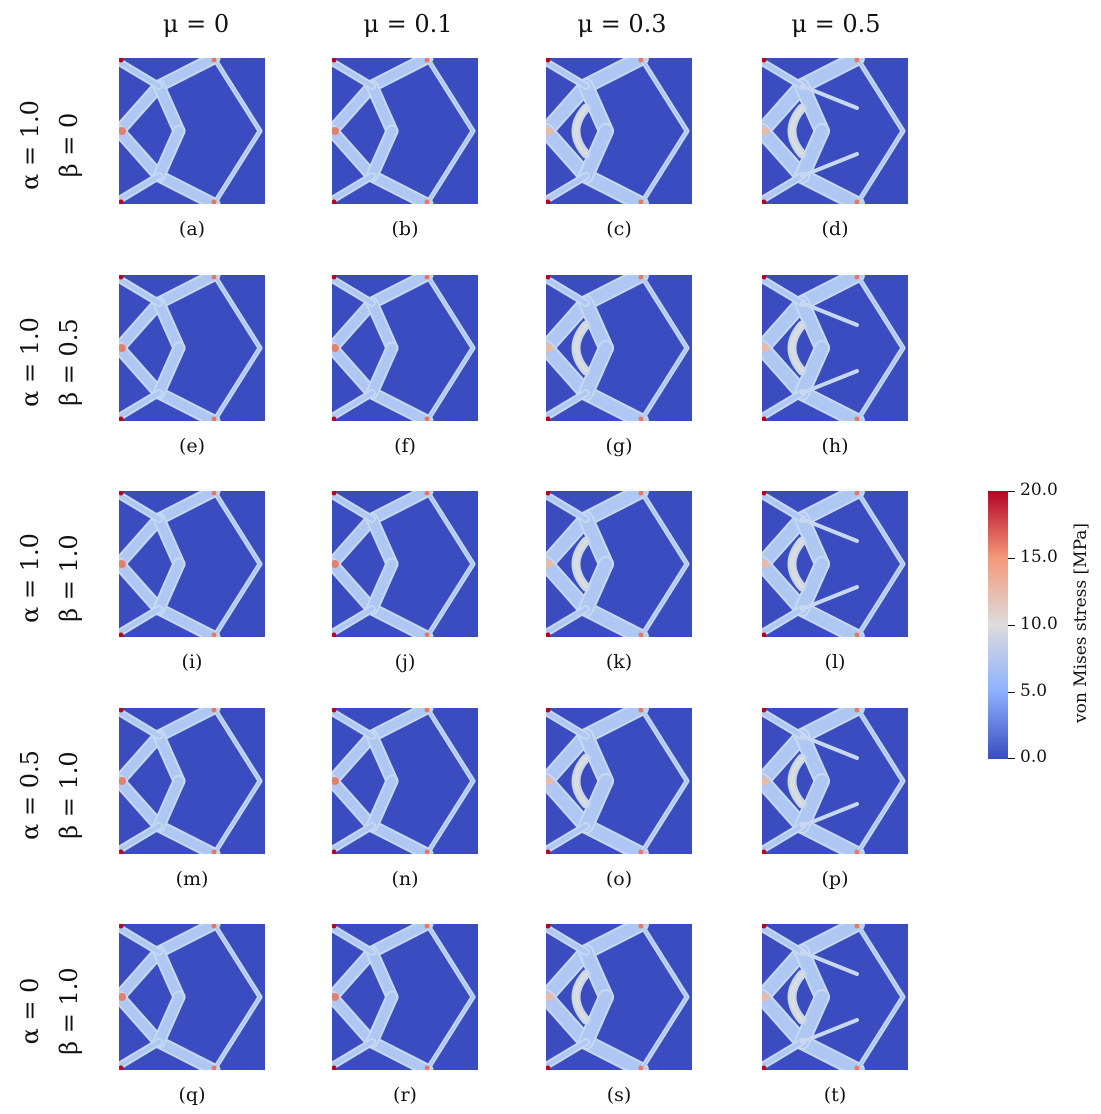 This screenshot has width=1101, height=1114. I want to click on colorbar-gradient, so click(998, 625).